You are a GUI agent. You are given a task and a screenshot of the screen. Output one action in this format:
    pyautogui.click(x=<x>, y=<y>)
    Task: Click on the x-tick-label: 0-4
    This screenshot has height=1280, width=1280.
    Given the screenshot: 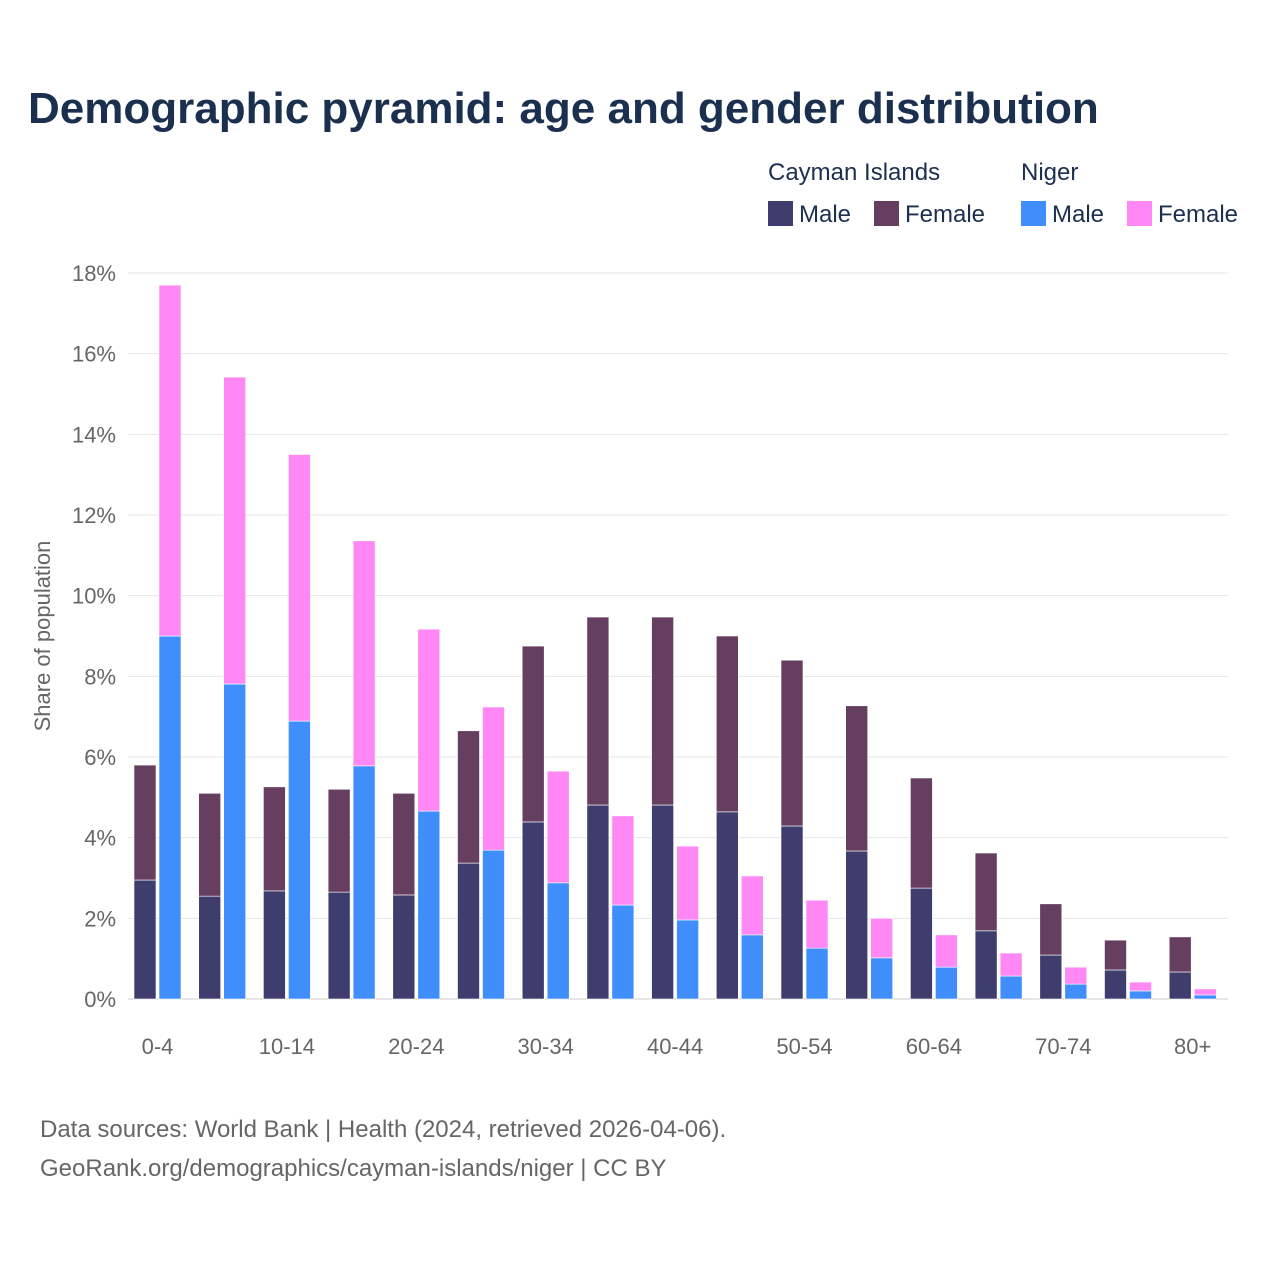 What is the action you would take?
    pyautogui.click(x=158, y=1046)
    